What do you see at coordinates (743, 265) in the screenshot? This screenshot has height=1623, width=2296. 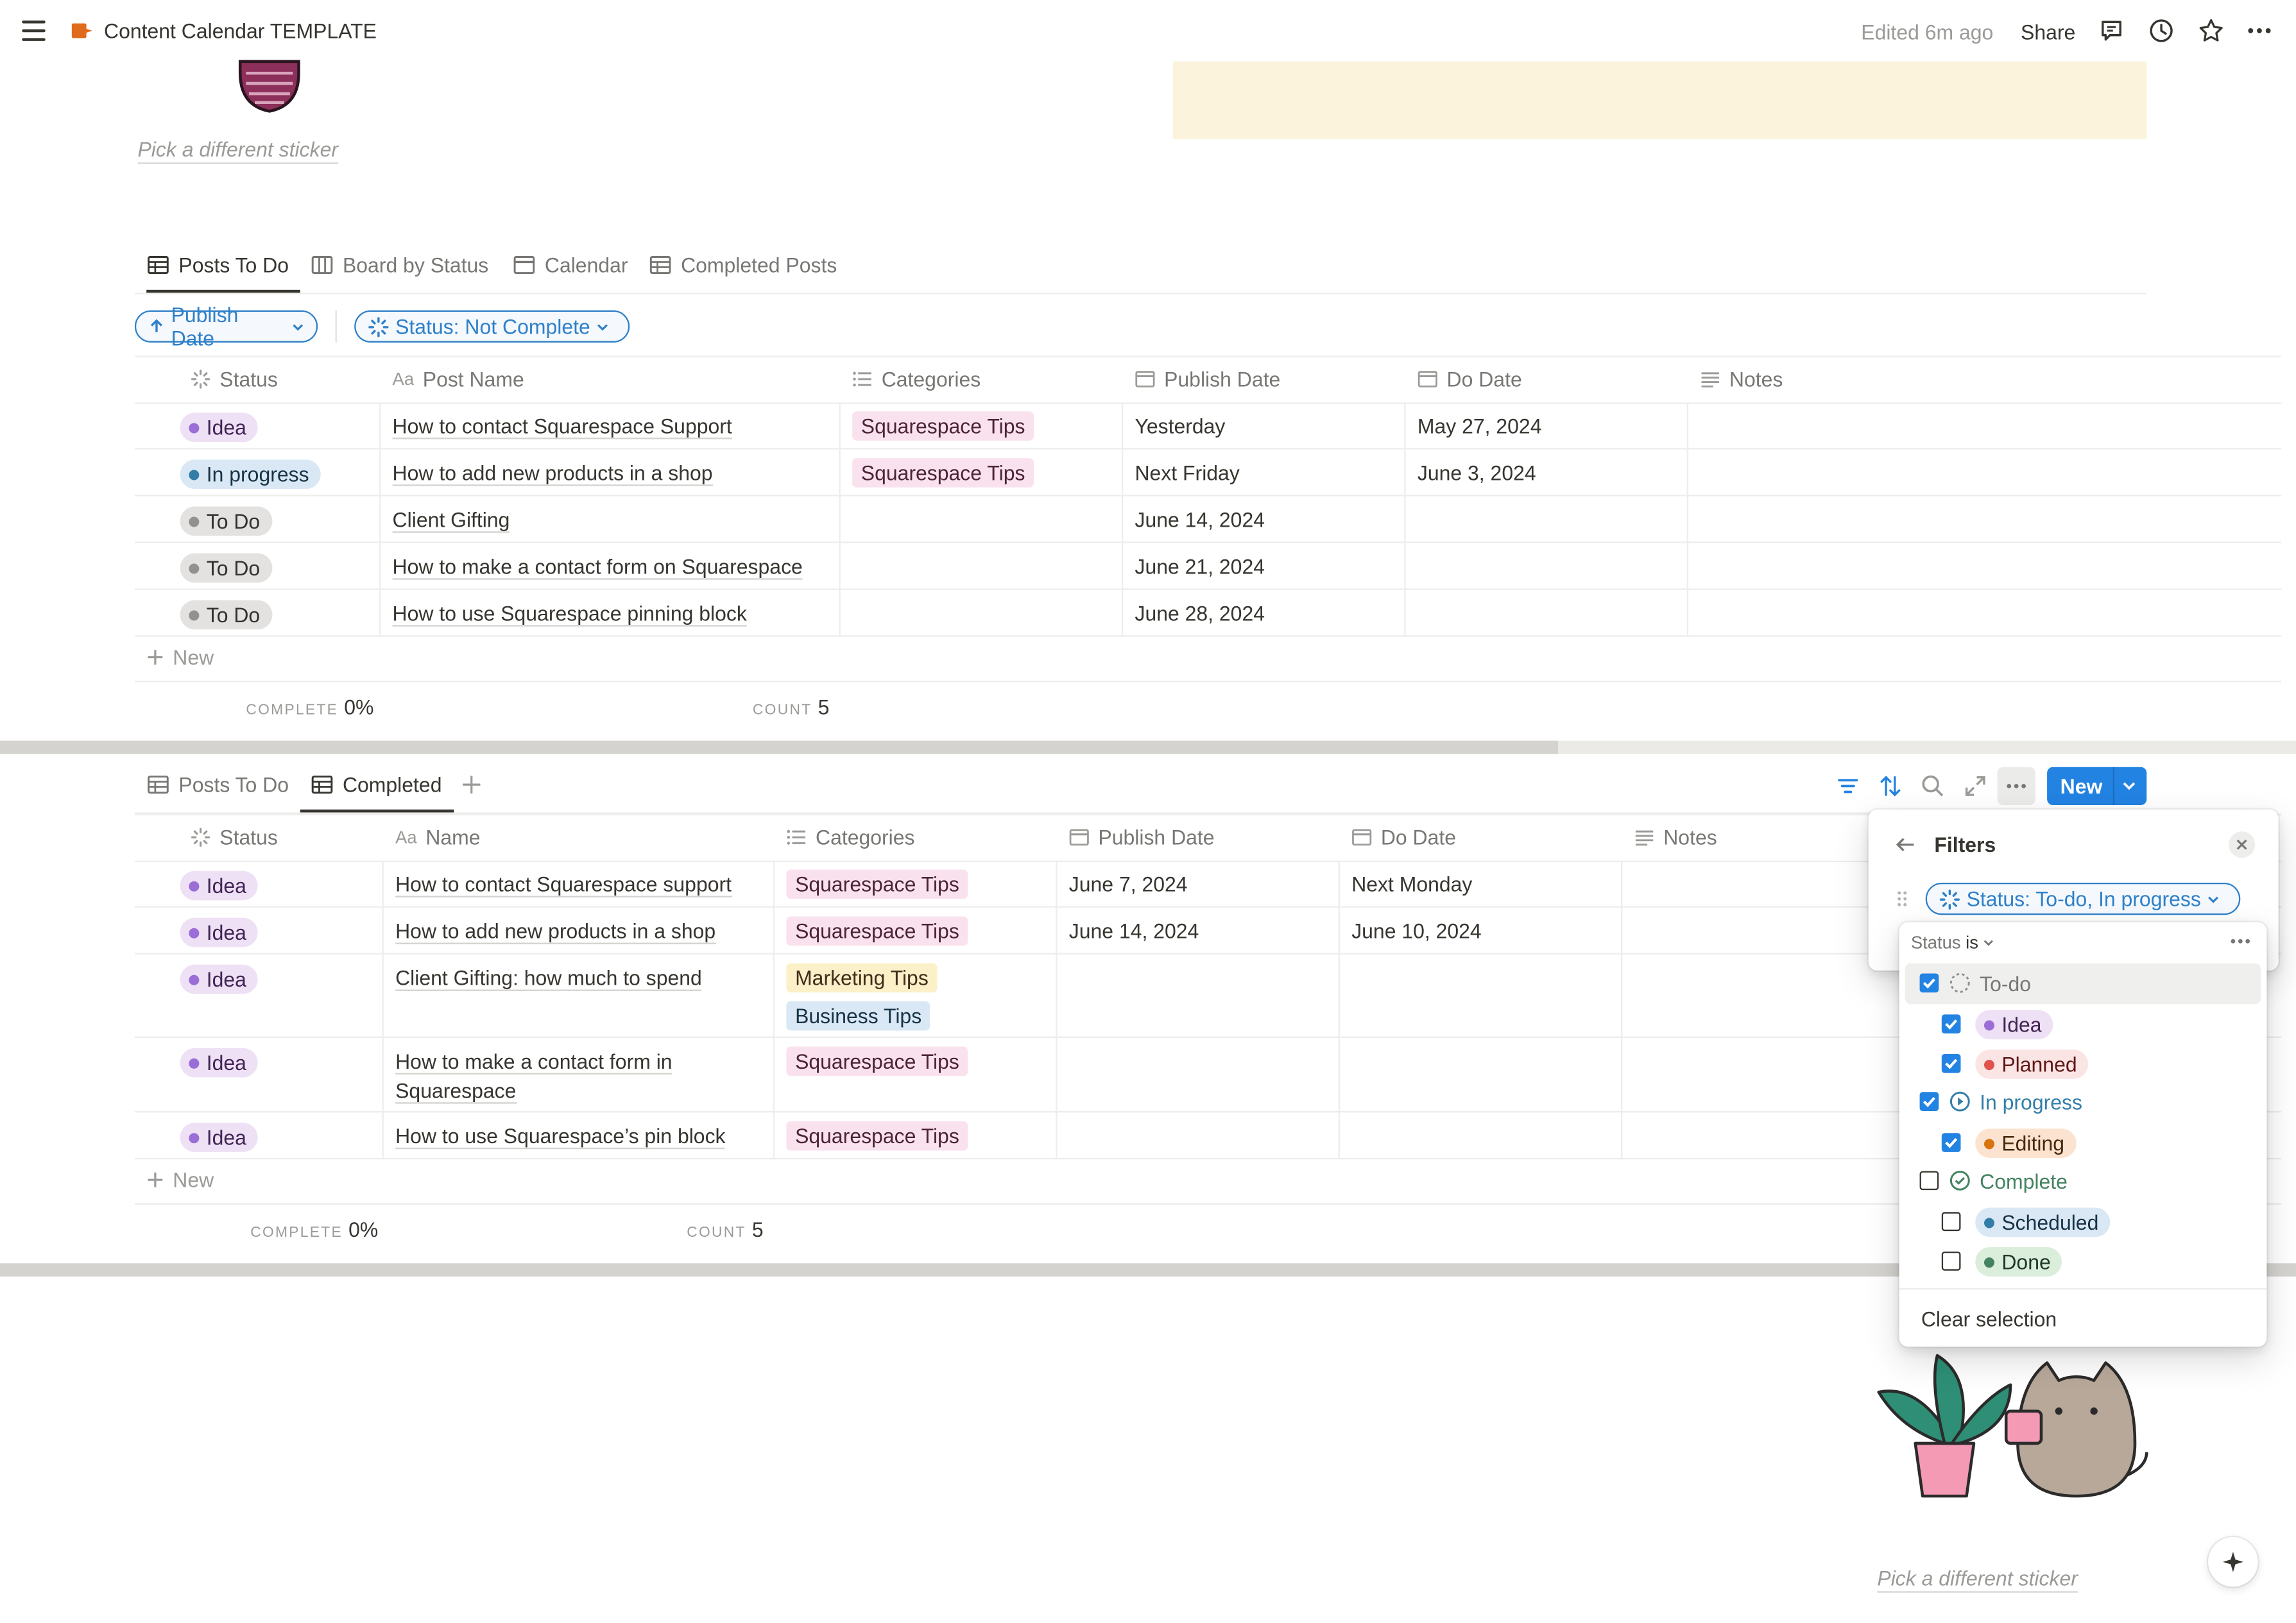 I see `tab-completed-posts: Completed Posts` at bounding box center [743, 265].